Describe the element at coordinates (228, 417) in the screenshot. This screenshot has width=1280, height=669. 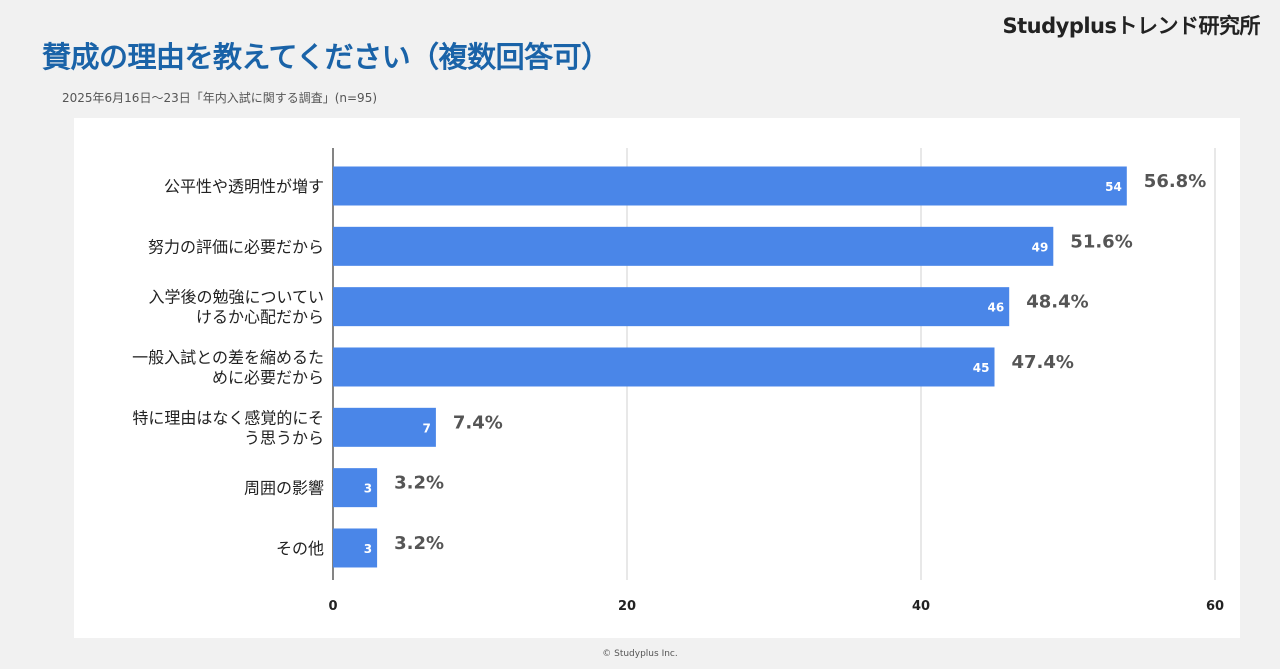
I see `category-label: 特に理由はなく感覚的にそ` at that location.